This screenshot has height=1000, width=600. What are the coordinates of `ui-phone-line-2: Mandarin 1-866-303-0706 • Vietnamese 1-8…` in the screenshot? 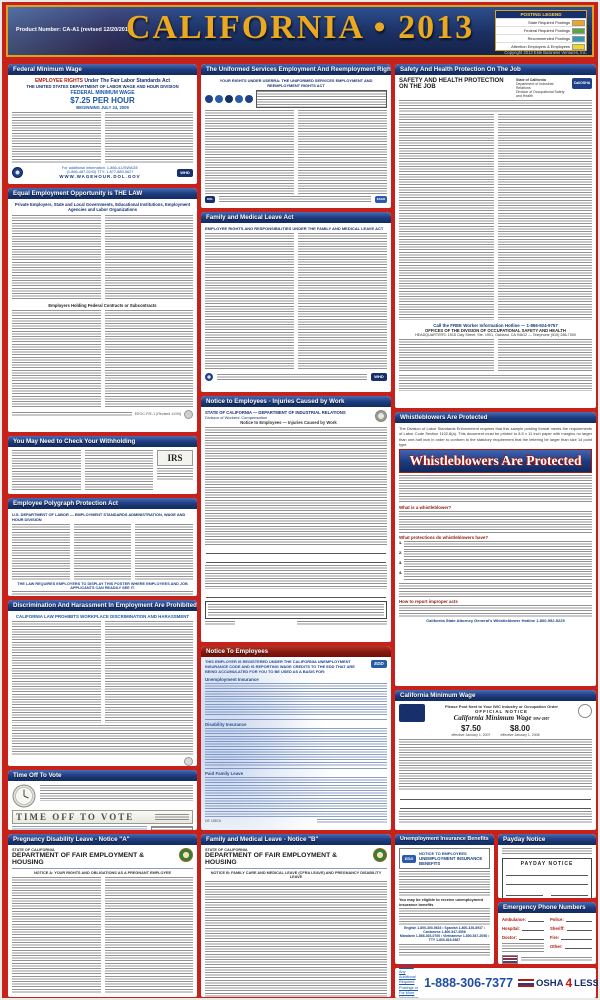 It's located at (444, 938).